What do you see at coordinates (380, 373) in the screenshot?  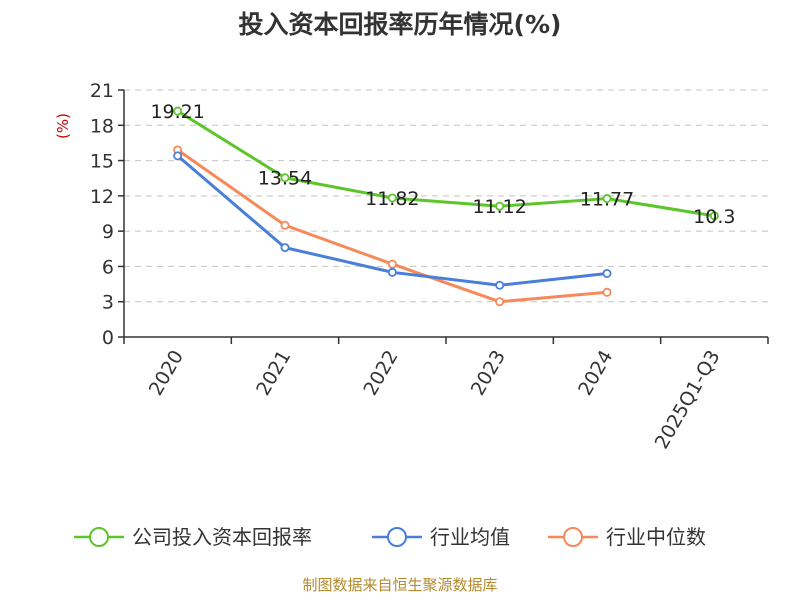 I see `x-tick-label: 2022` at bounding box center [380, 373].